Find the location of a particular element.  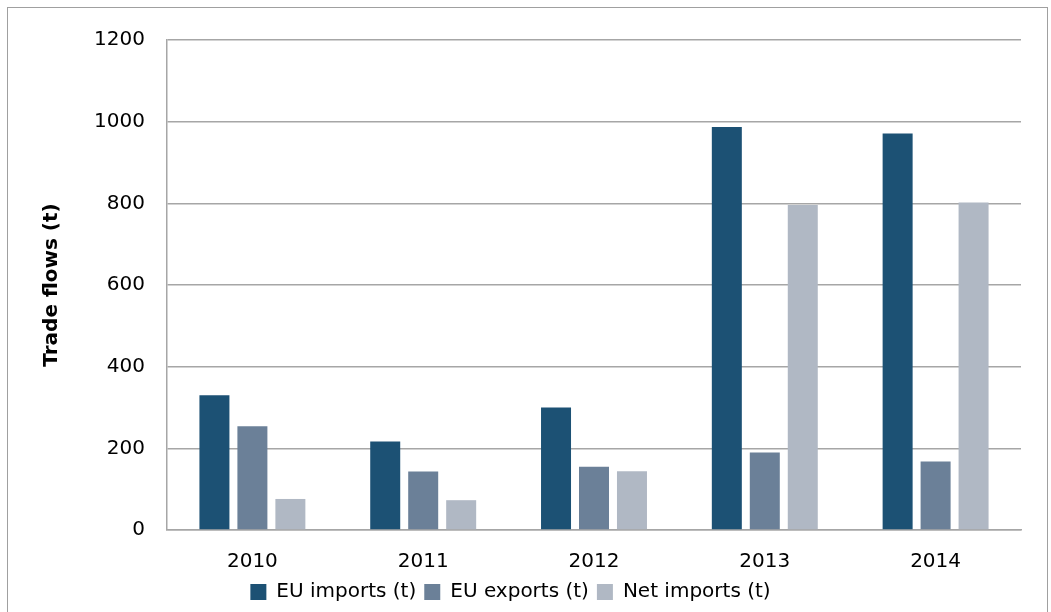

y-tick-label: 1000 is located at coordinates (119, 119).